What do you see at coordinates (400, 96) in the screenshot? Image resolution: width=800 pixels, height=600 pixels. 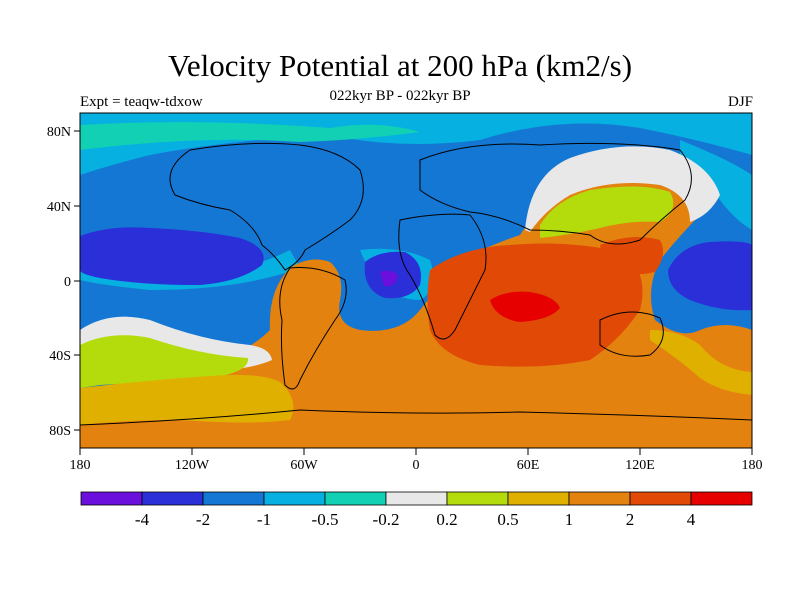 I see `plot-subtitle: 022kyr BP - 022kyr BP` at bounding box center [400, 96].